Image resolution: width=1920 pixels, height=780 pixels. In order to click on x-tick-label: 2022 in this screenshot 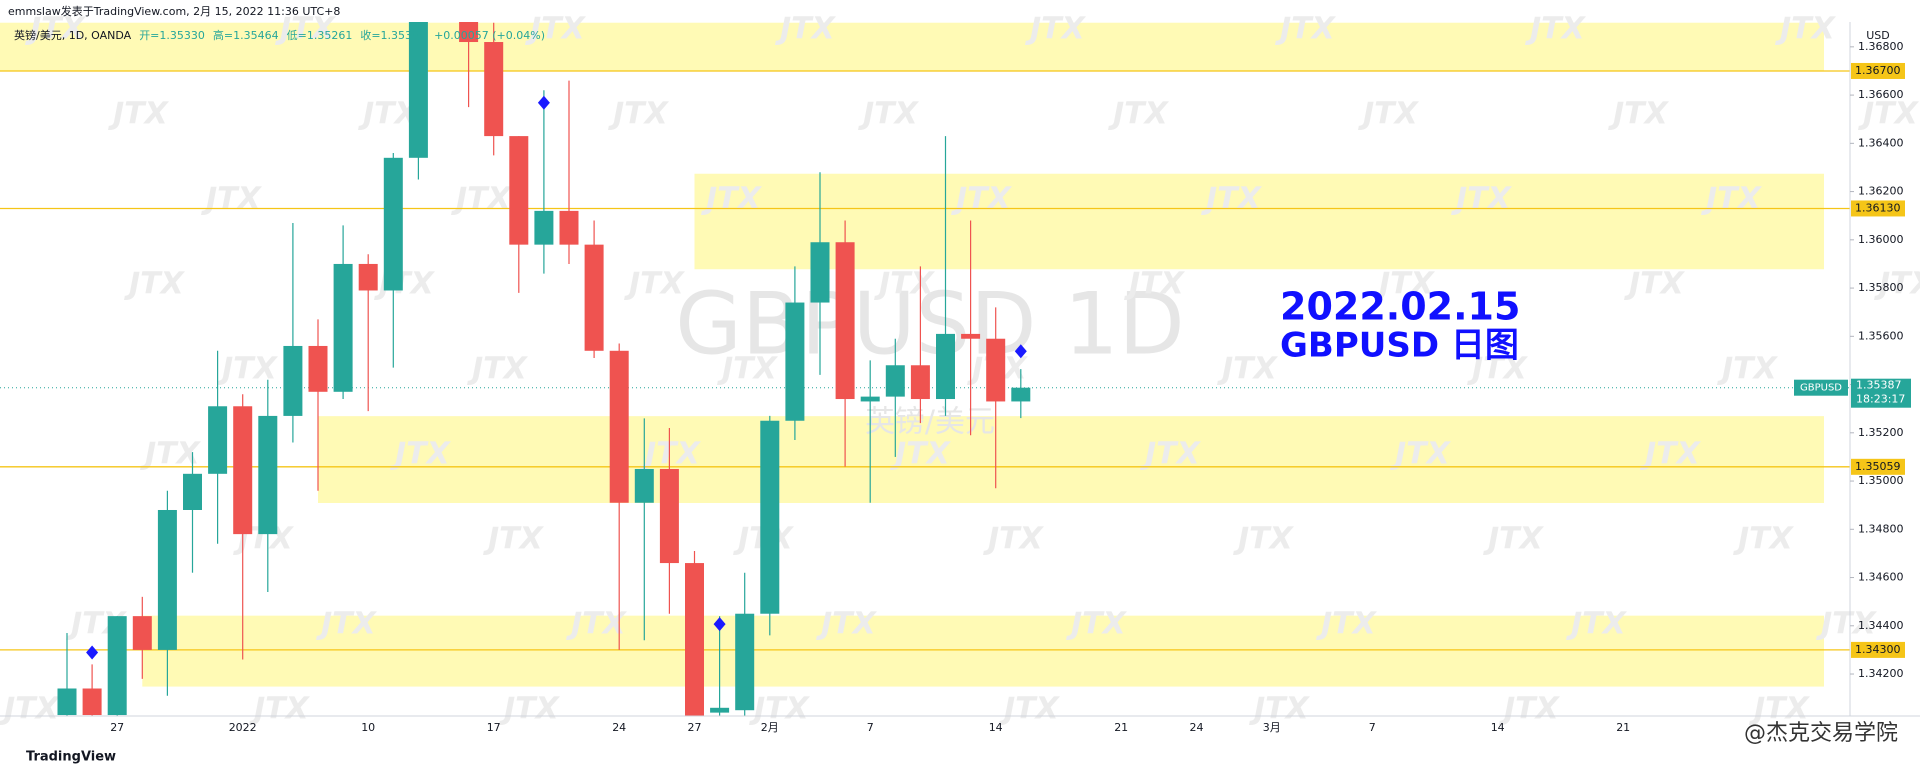, I will do `click(243, 727)`.